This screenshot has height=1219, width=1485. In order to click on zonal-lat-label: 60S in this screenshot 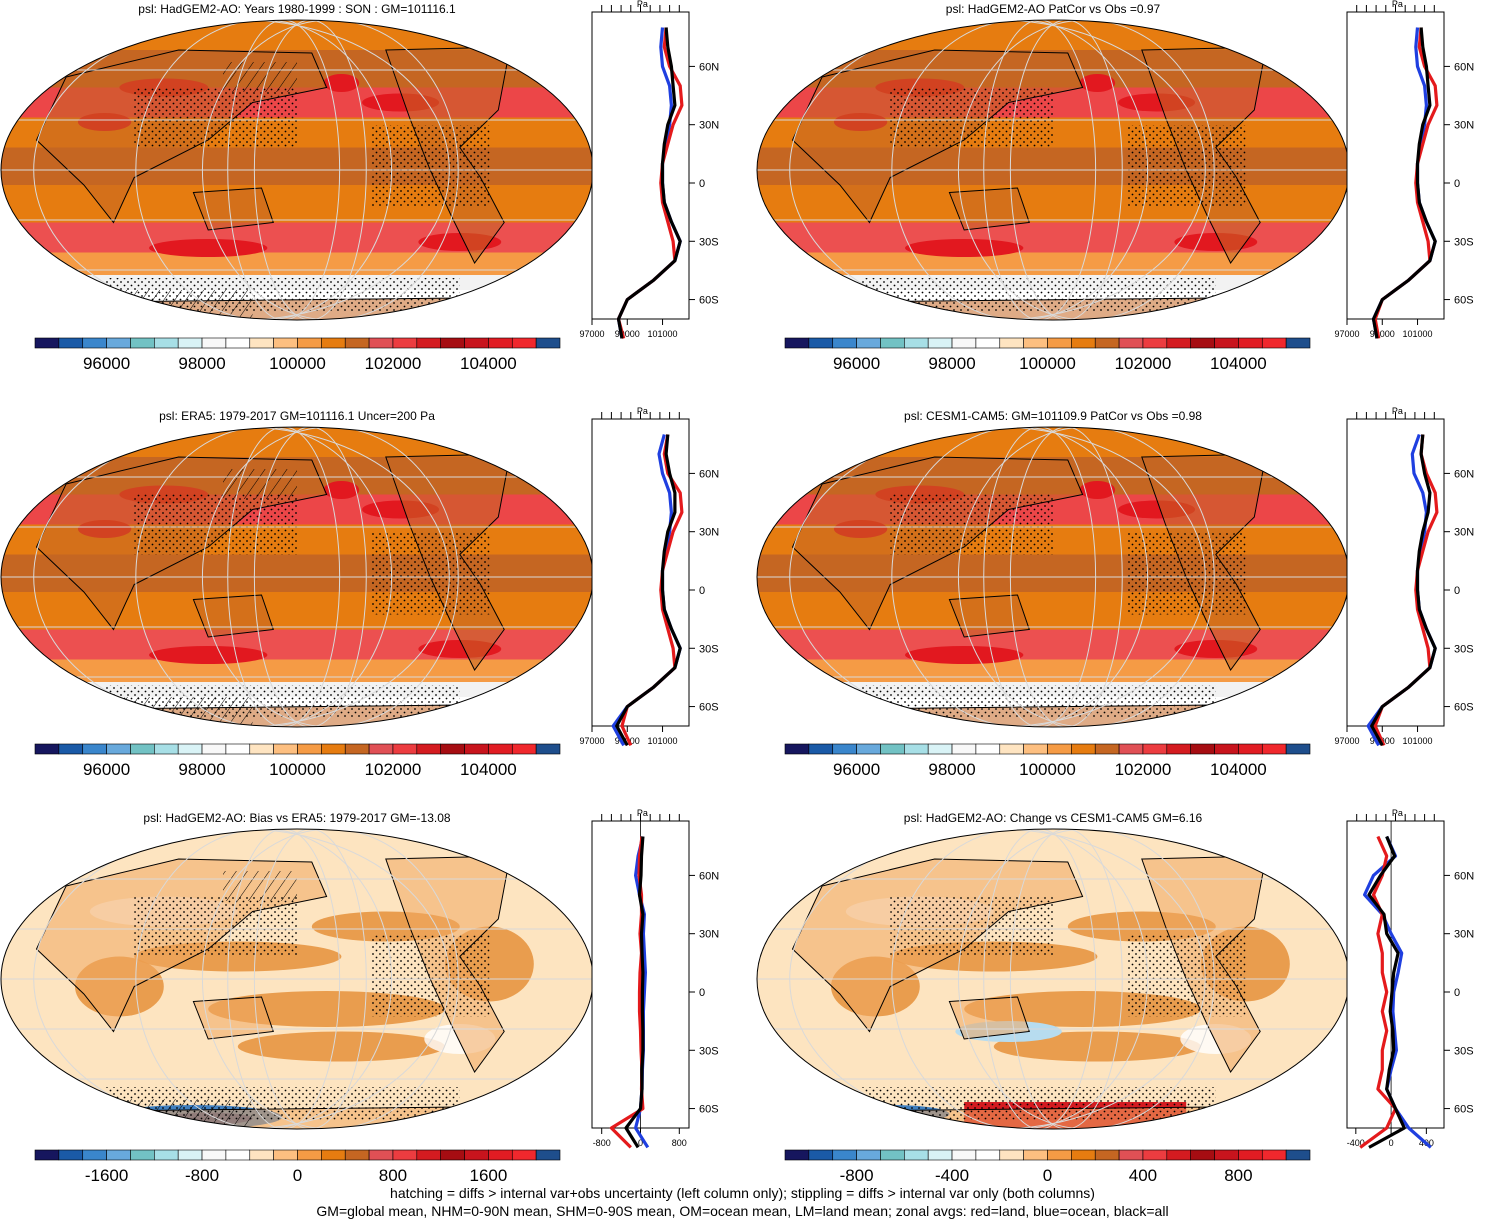, I will do `click(709, 1110)`.